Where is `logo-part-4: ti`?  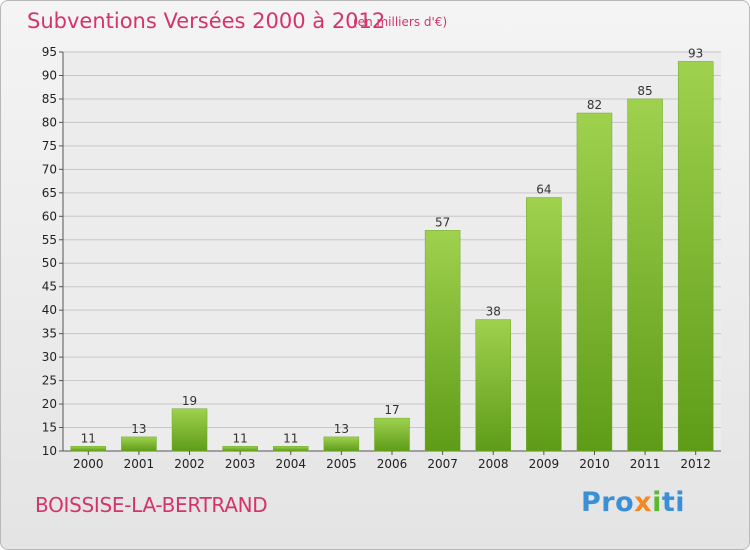
logo-part-4: ti is located at coordinates (673, 502).